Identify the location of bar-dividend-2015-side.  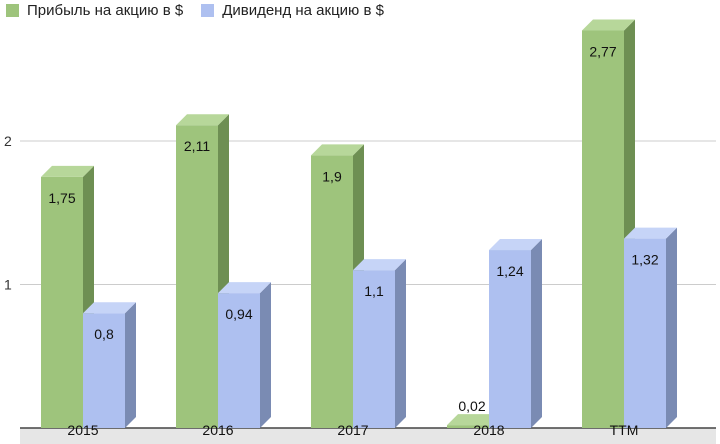
(130, 365).